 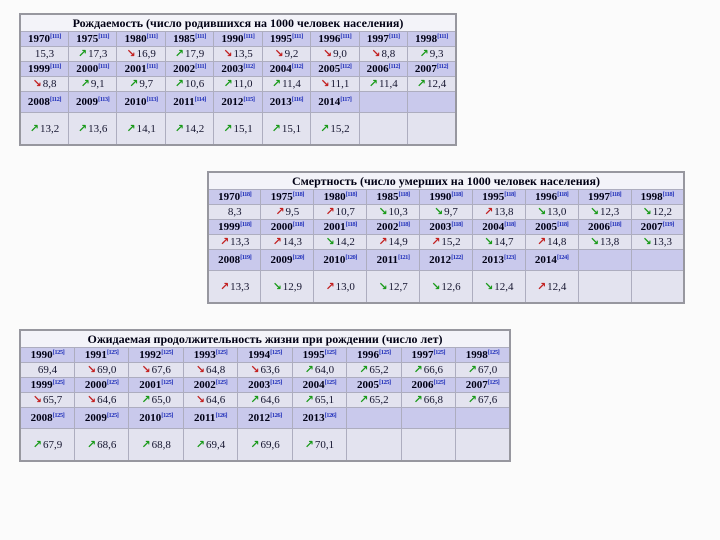 What do you see at coordinates (259, 385) in the screenshot?
I see `year-label: 2003` at bounding box center [259, 385].